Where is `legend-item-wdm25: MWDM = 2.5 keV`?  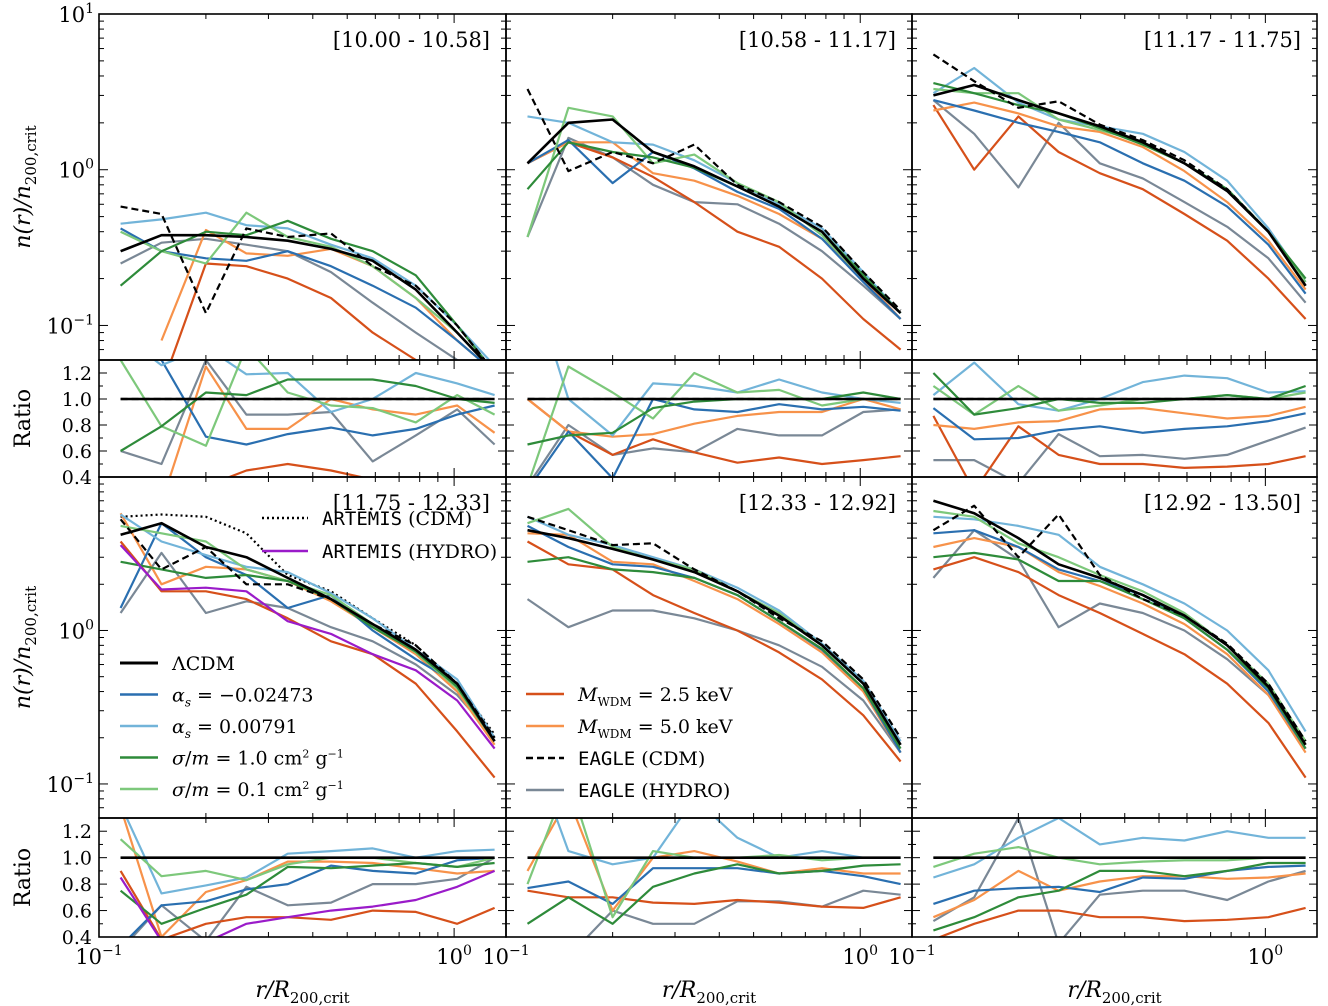 legend-item-wdm25: MWDM = 2.5 keV is located at coordinates (655, 696).